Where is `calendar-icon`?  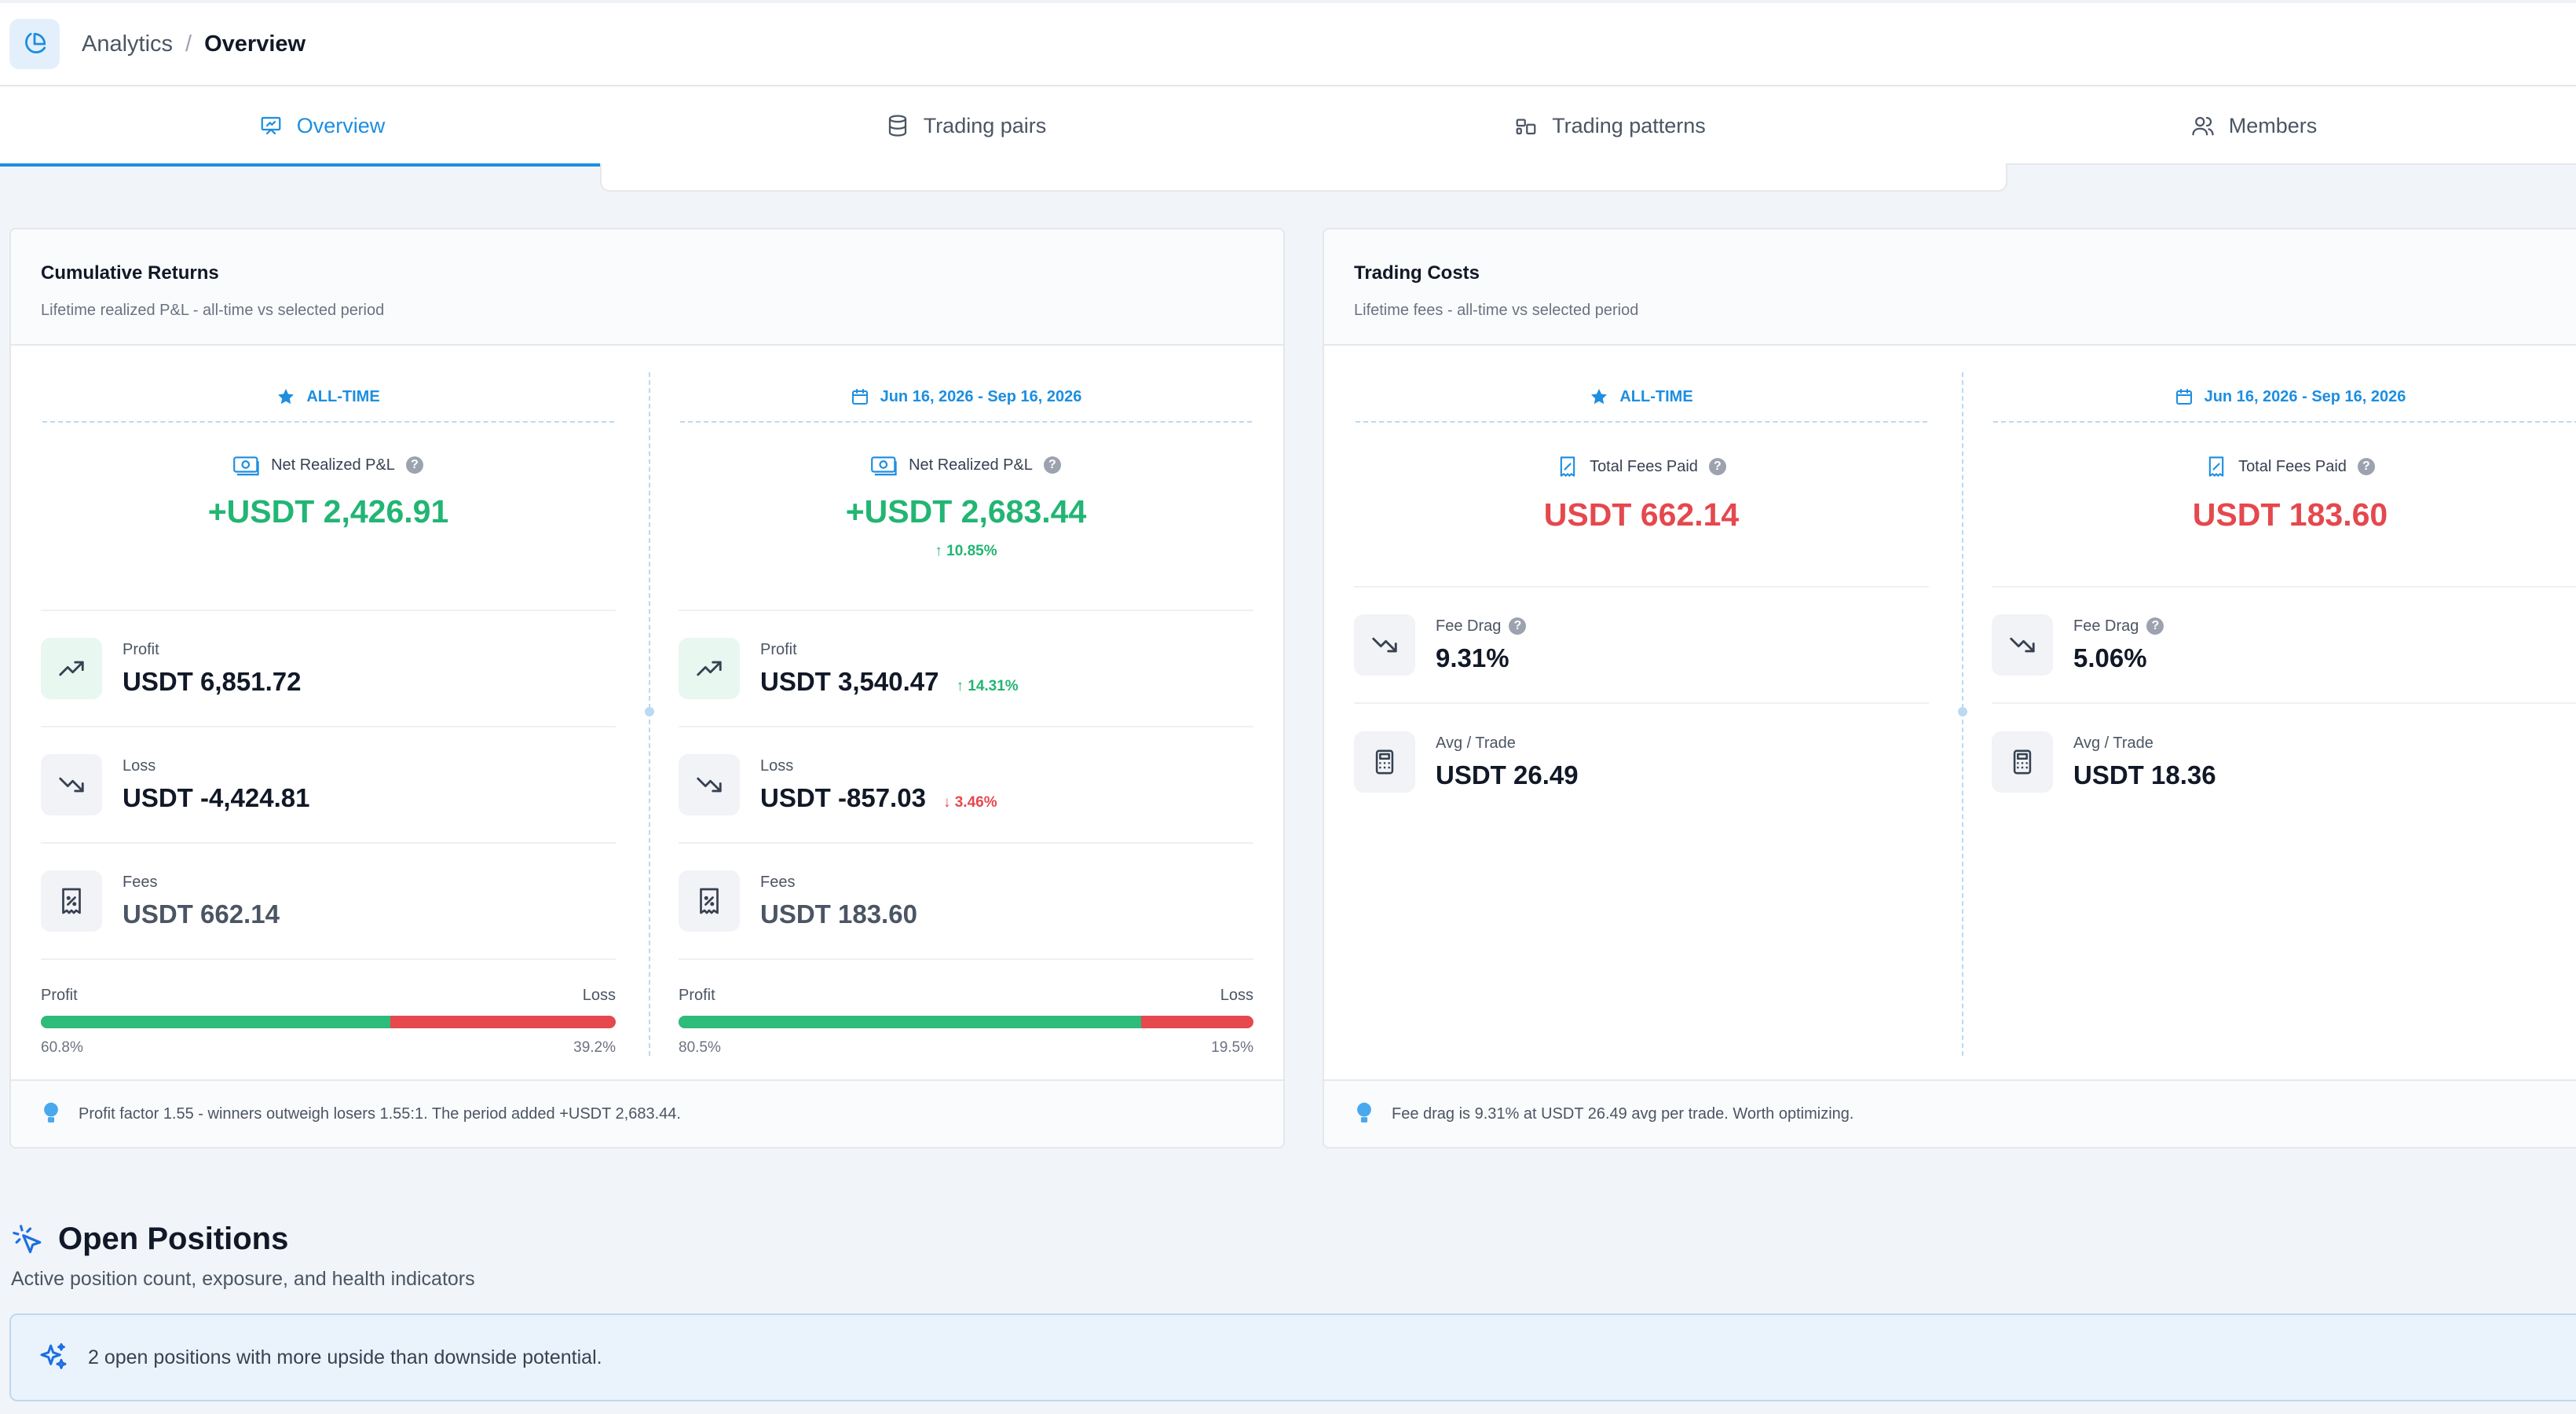
calendar-icon is located at coordinates (859, 397).